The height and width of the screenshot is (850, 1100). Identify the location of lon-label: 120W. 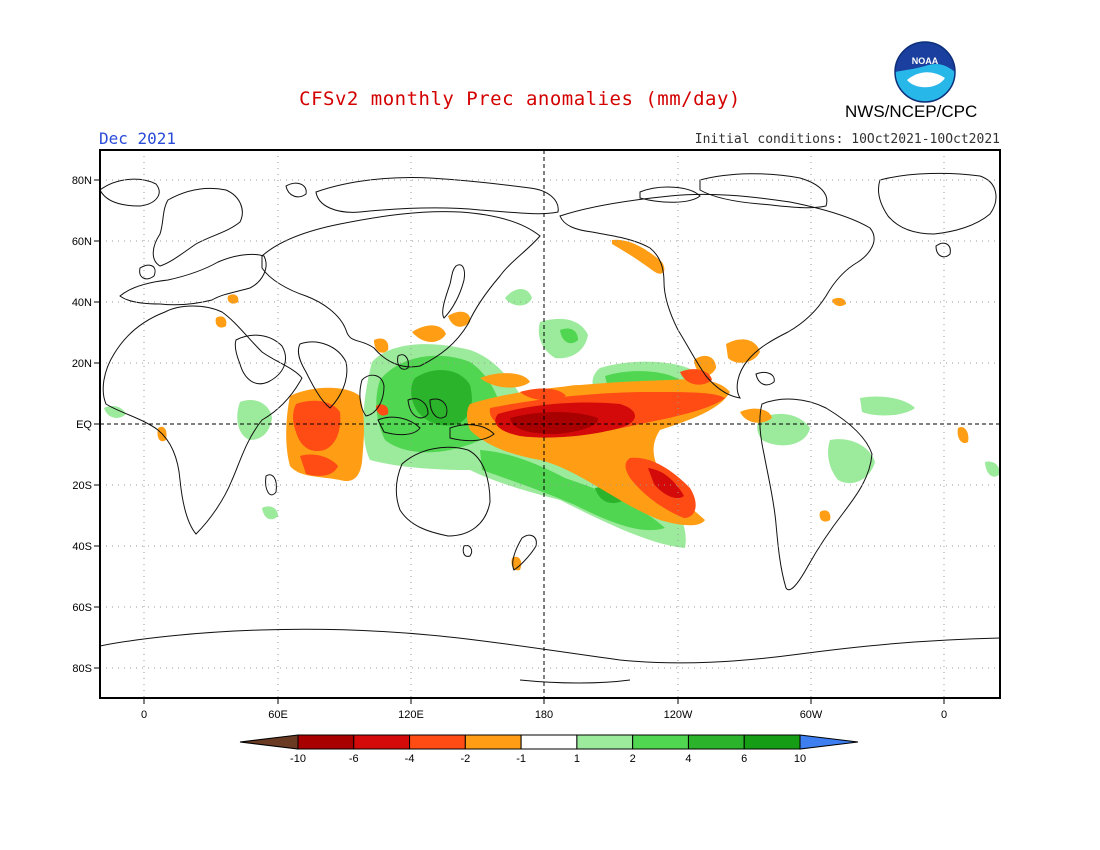
(678, 715).